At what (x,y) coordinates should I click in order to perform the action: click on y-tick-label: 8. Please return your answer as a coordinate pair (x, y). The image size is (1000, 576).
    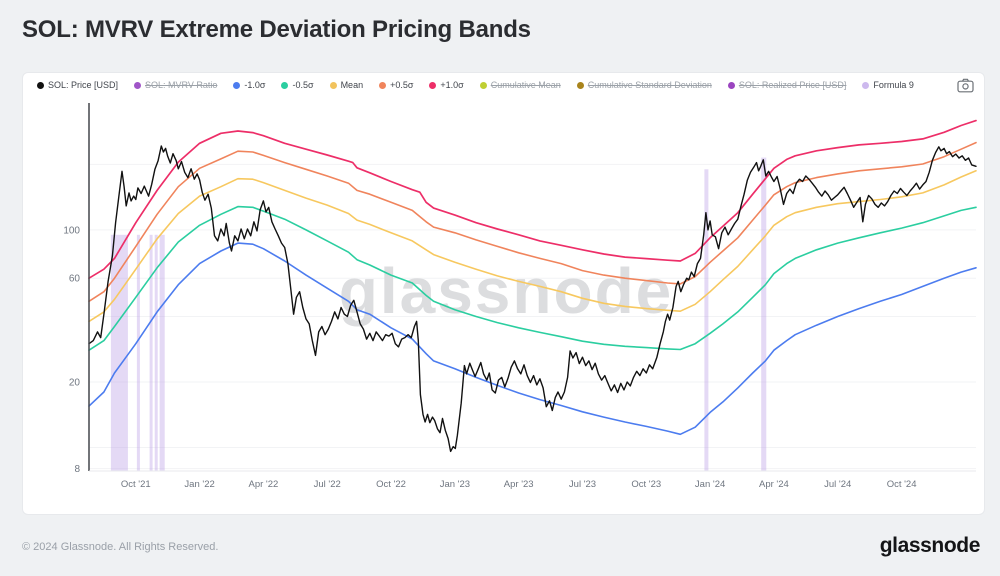
    Looking at the image, I should click on (77, 469).